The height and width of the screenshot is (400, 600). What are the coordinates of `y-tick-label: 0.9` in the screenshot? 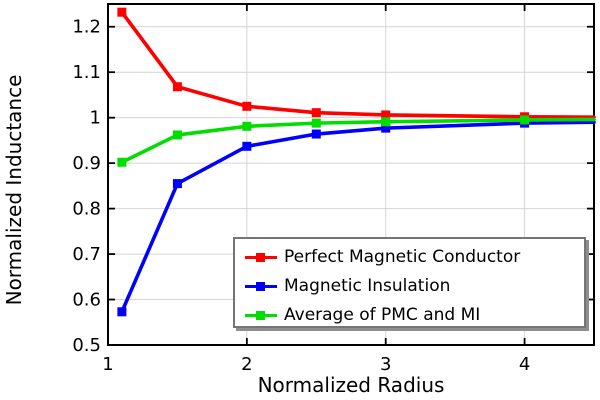 It's located at (86, 163).